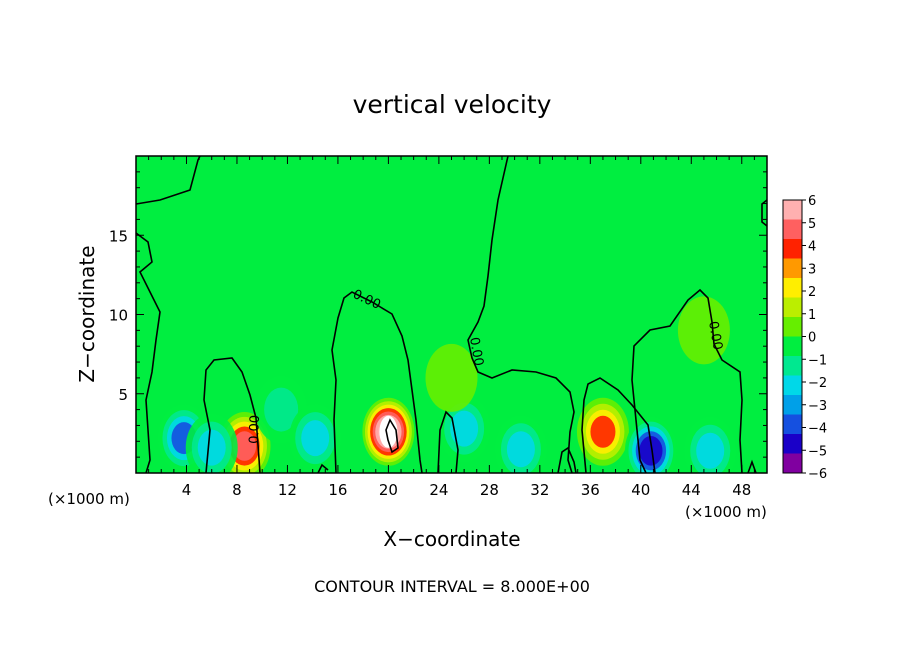  I want to click on colorbar-tick-label: 1, so click(812, 315).